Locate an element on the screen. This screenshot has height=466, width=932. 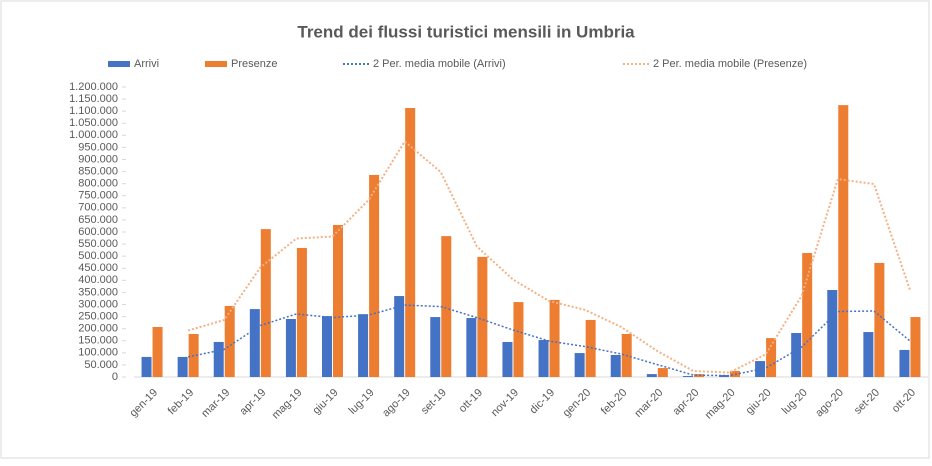
y-tick-label: 50.000 is located at coordinates (101, 365).